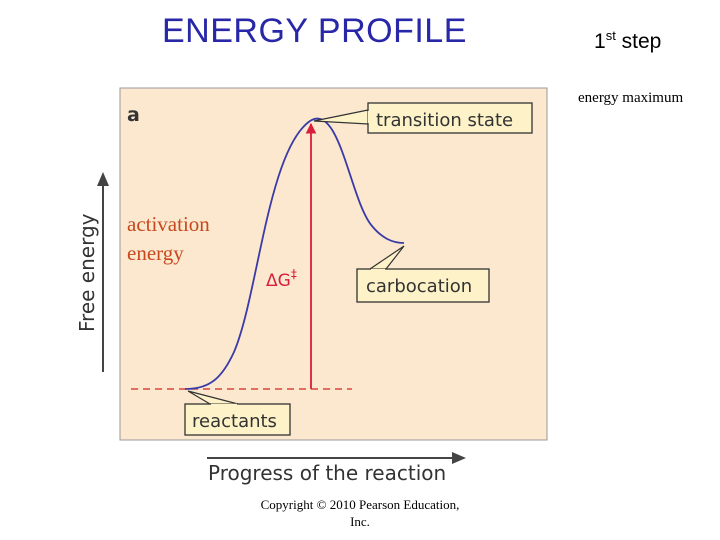 The width and height of the screenshot is (720, 540). What do you see at coordinates (423, 274) in the screenshot?
I see `carbocation-callout: carbocation` at bounding box center [423, 274].